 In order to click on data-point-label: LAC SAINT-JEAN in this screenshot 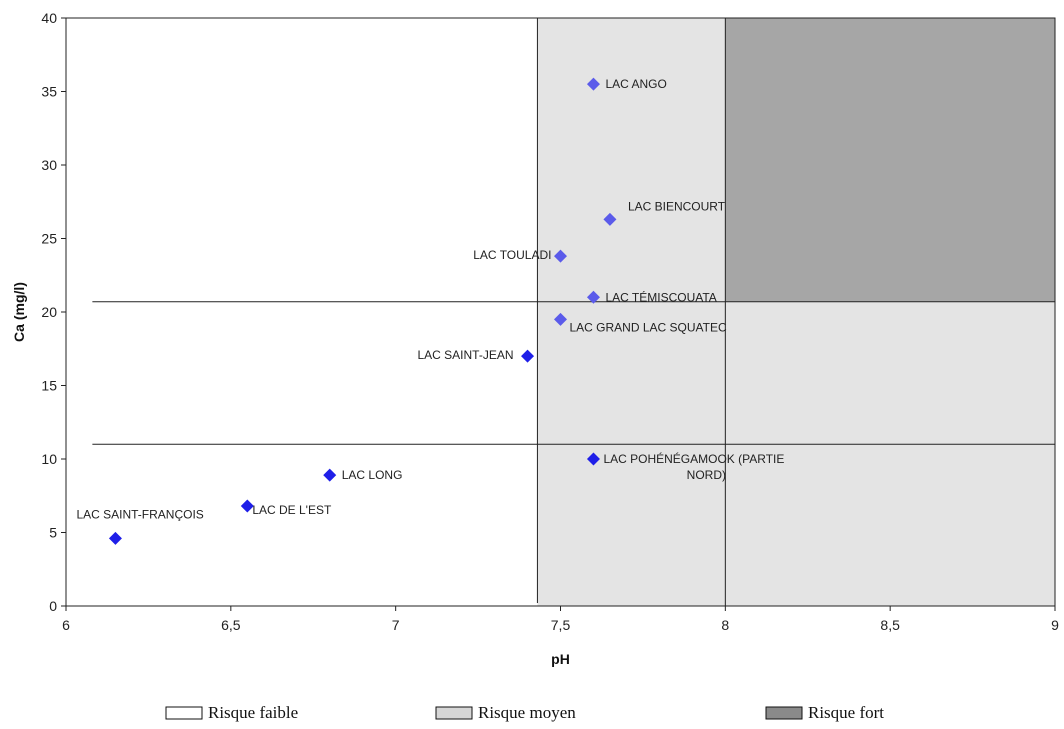, I will do `click(466, 355)`.